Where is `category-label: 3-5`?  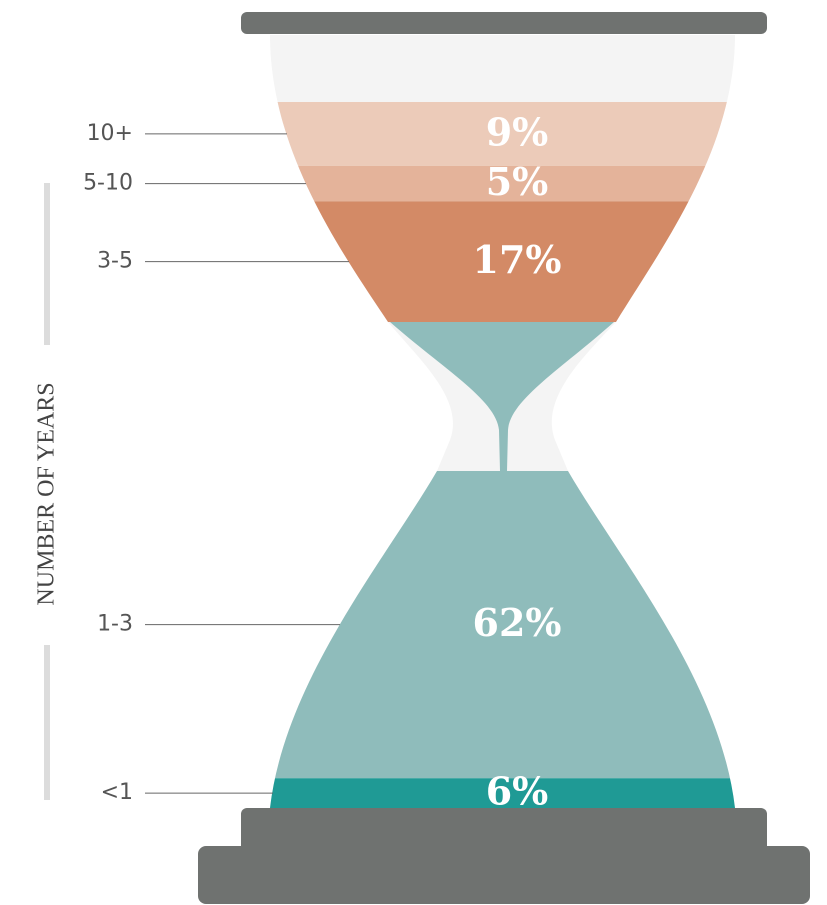
category-label: 3-5 is located at coordinates (115, 261).